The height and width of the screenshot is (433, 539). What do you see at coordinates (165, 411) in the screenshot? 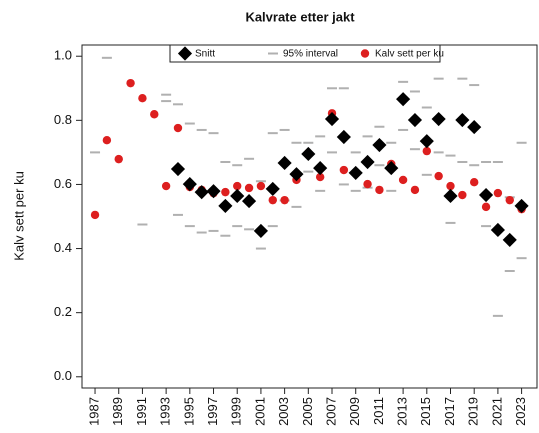
I see `x-tick-label: 1993` at bounding box center [165, 411].